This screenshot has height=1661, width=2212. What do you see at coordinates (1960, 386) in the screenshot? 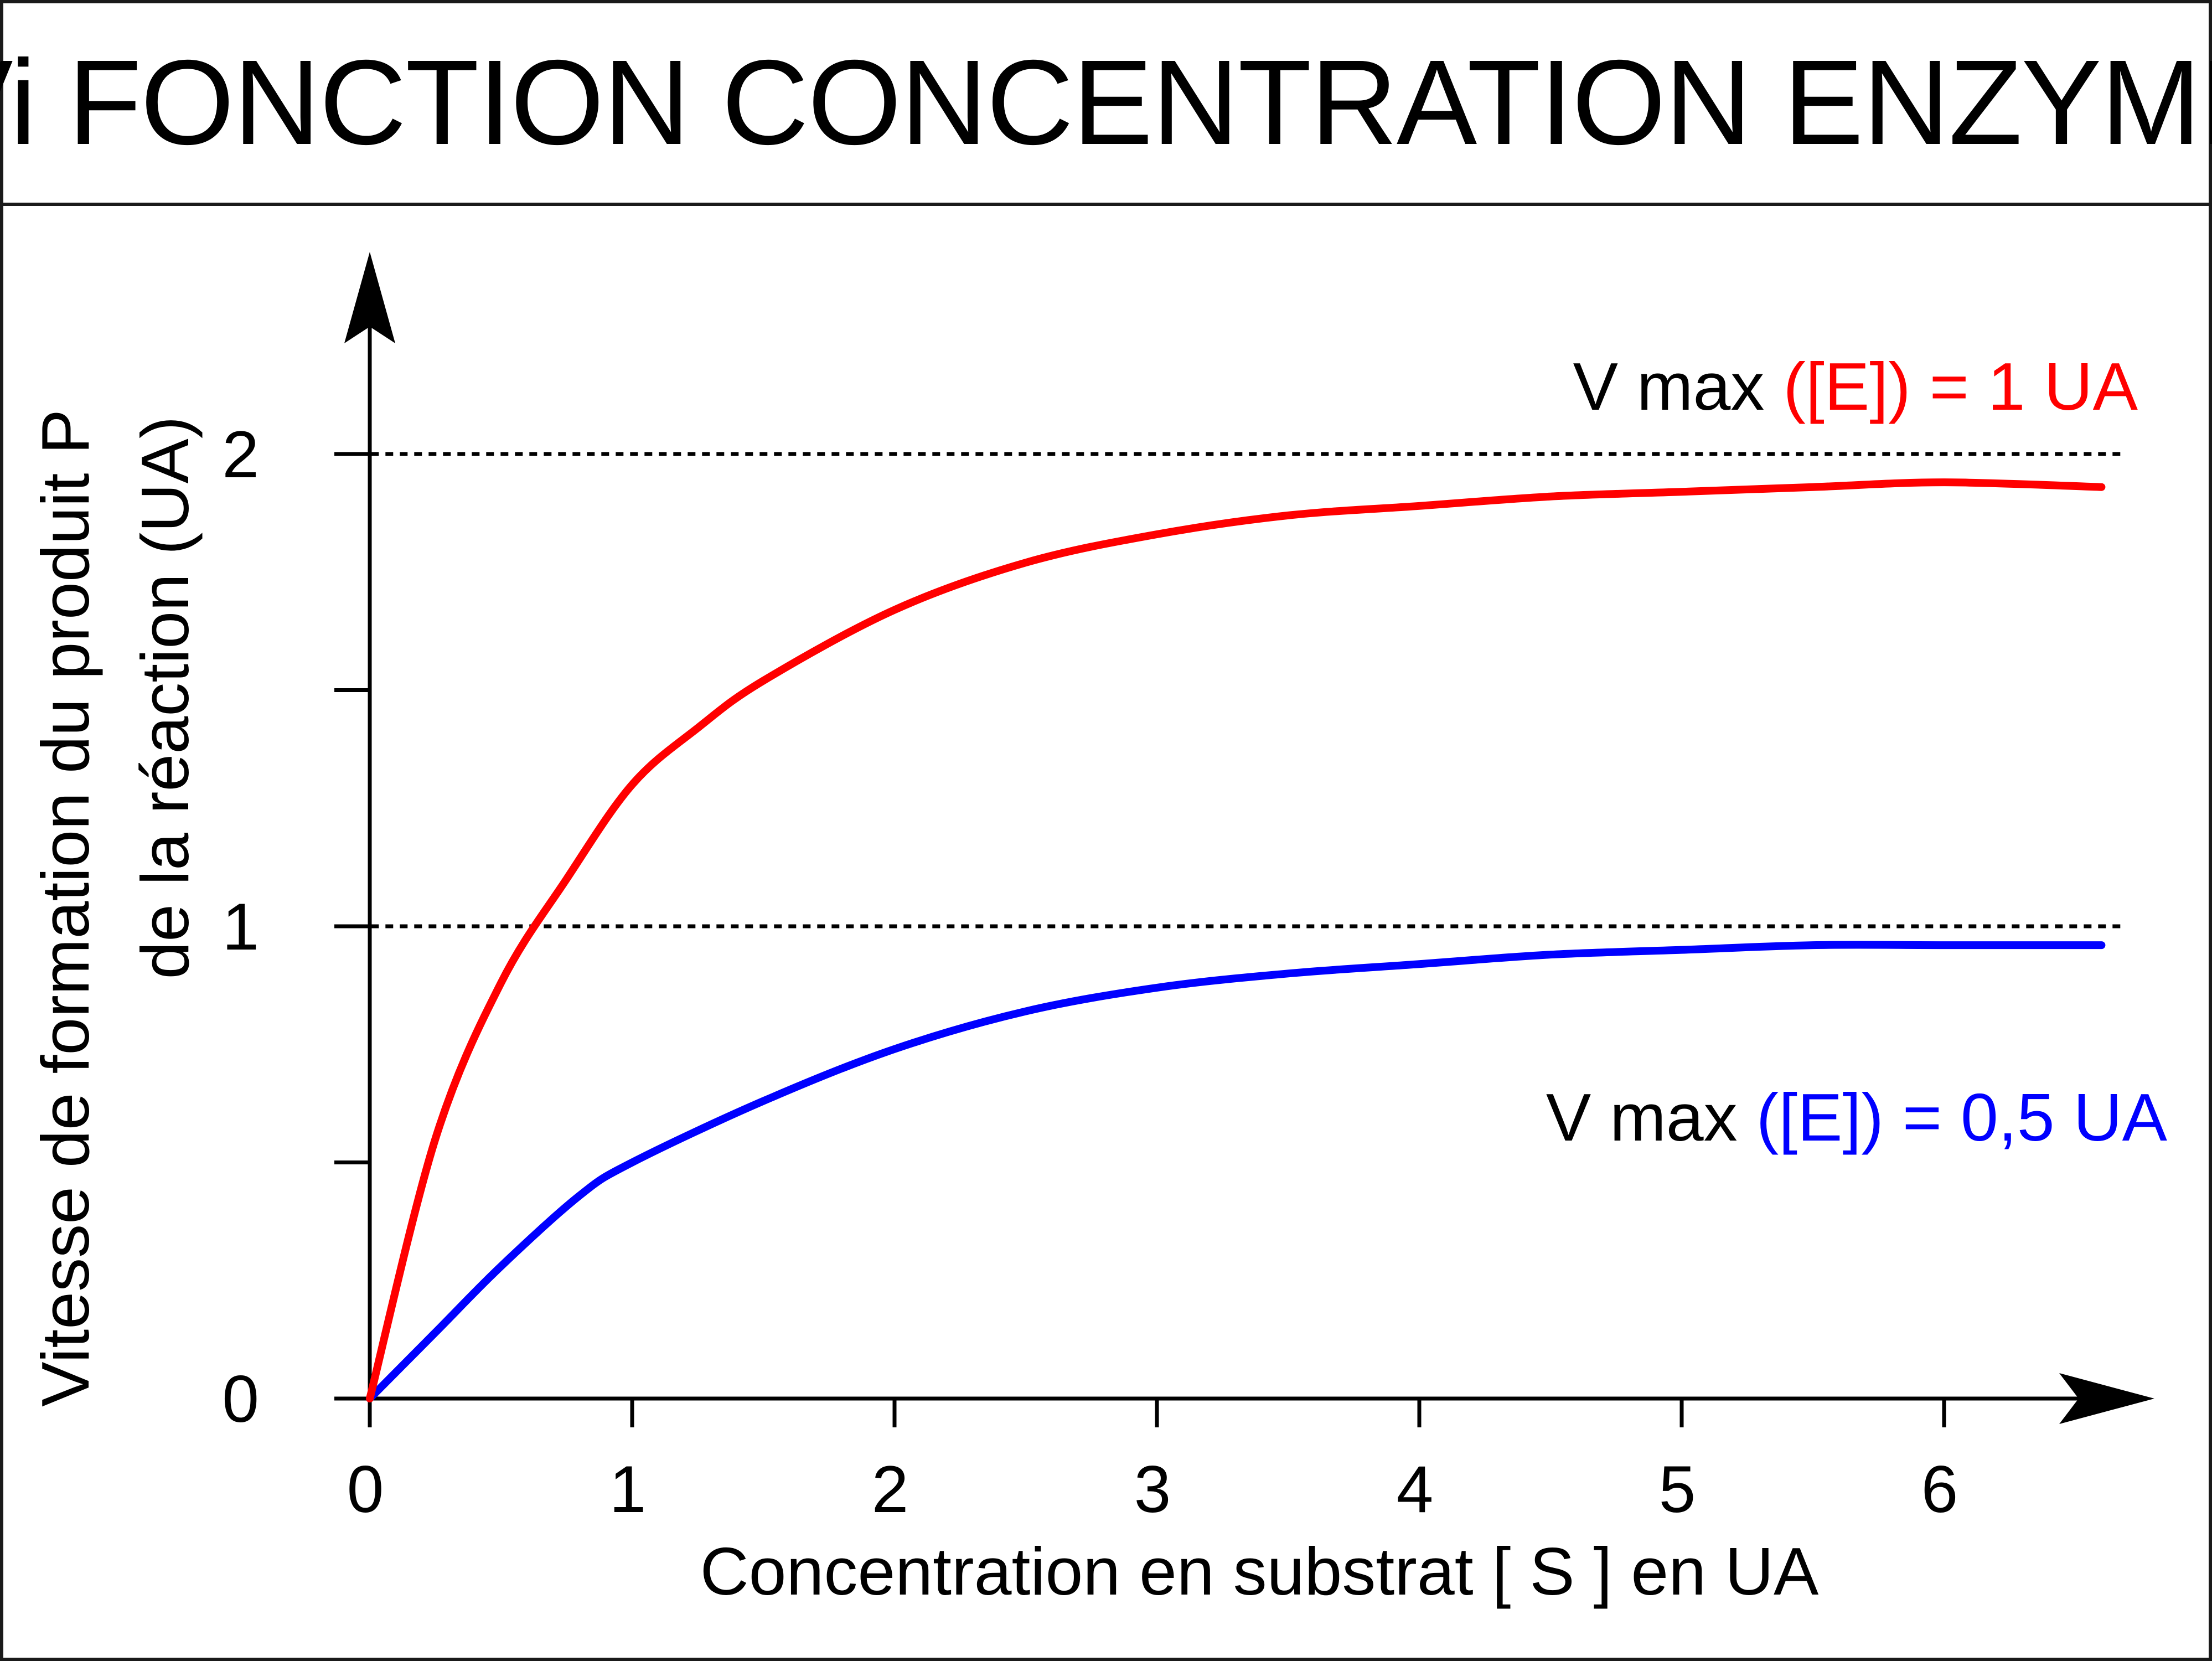
I see `vmax-value: ([E]) = 1 UA` at bounding box center [1960, 386].